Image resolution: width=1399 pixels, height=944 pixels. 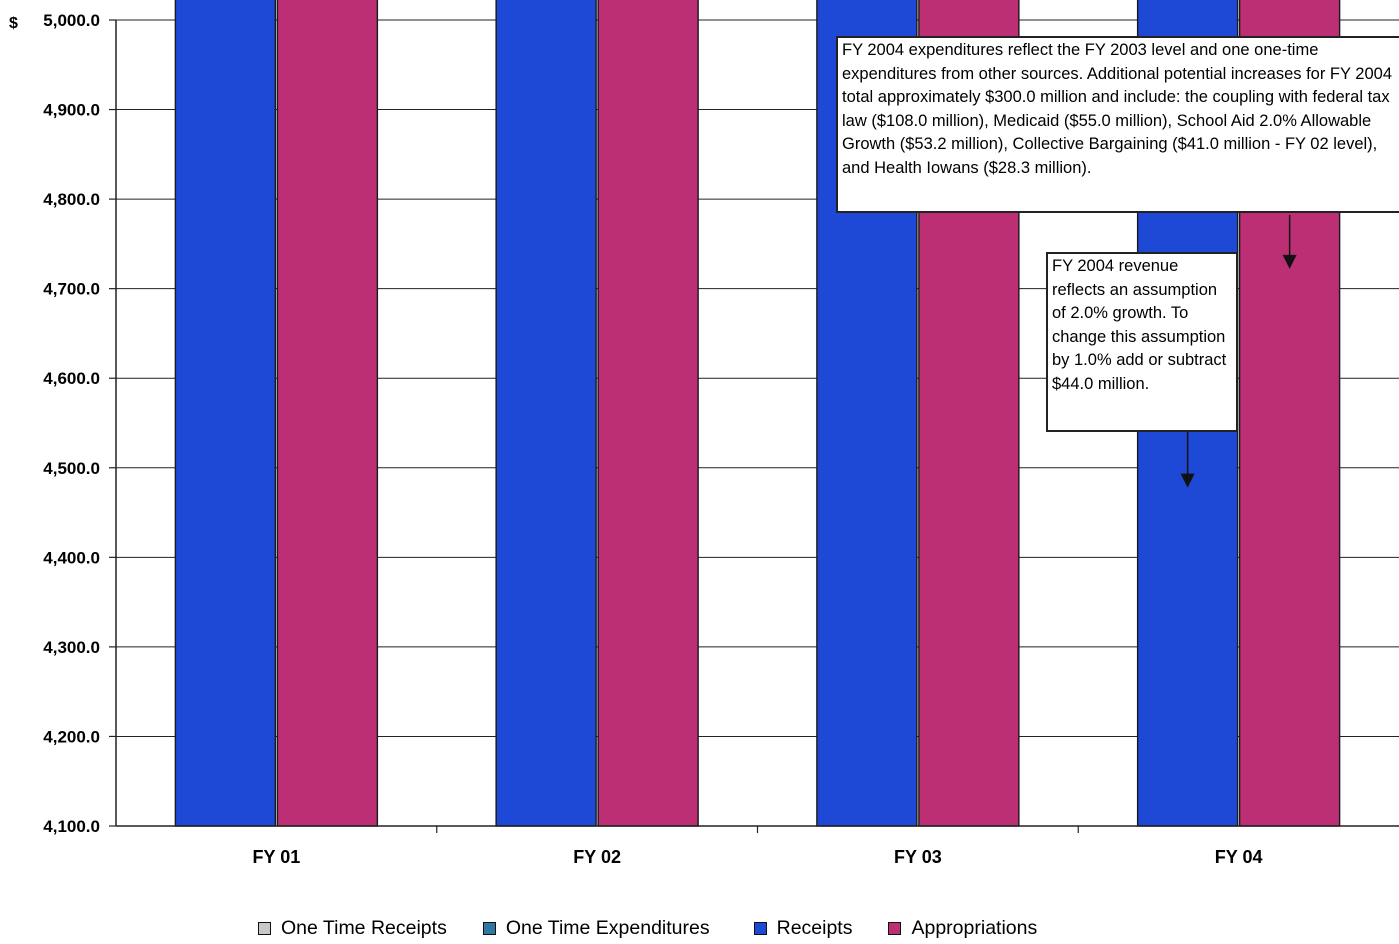 I want to click on legend-item-one-time-expenditures: One Time Expenditures, so click(x=596, y=928).